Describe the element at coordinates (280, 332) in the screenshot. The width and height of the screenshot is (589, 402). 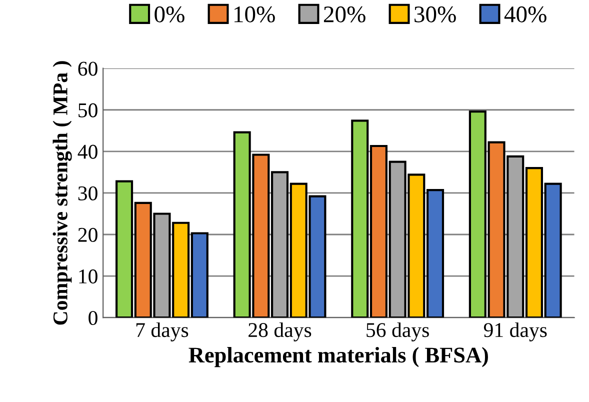
I see `x-tick-label: 28 days` at that location.